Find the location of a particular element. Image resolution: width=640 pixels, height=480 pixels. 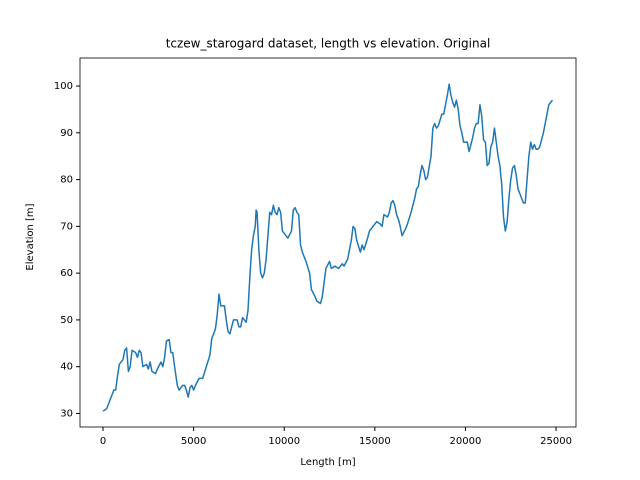

y-tick-label: 30 is located at coordinates (66, 413).